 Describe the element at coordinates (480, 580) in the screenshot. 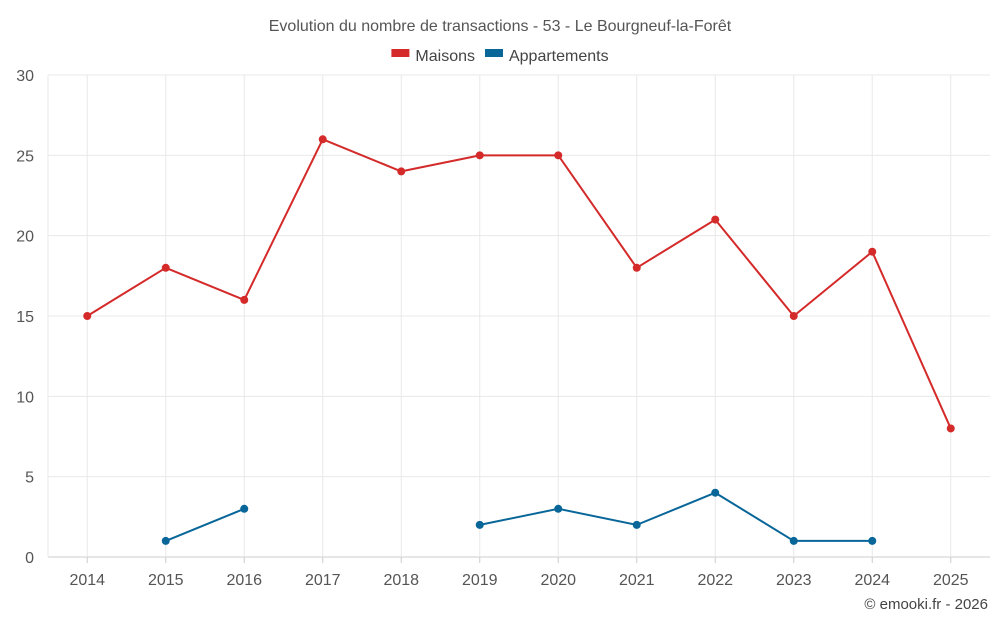

I see `x-tick-label: 2019` at that location.